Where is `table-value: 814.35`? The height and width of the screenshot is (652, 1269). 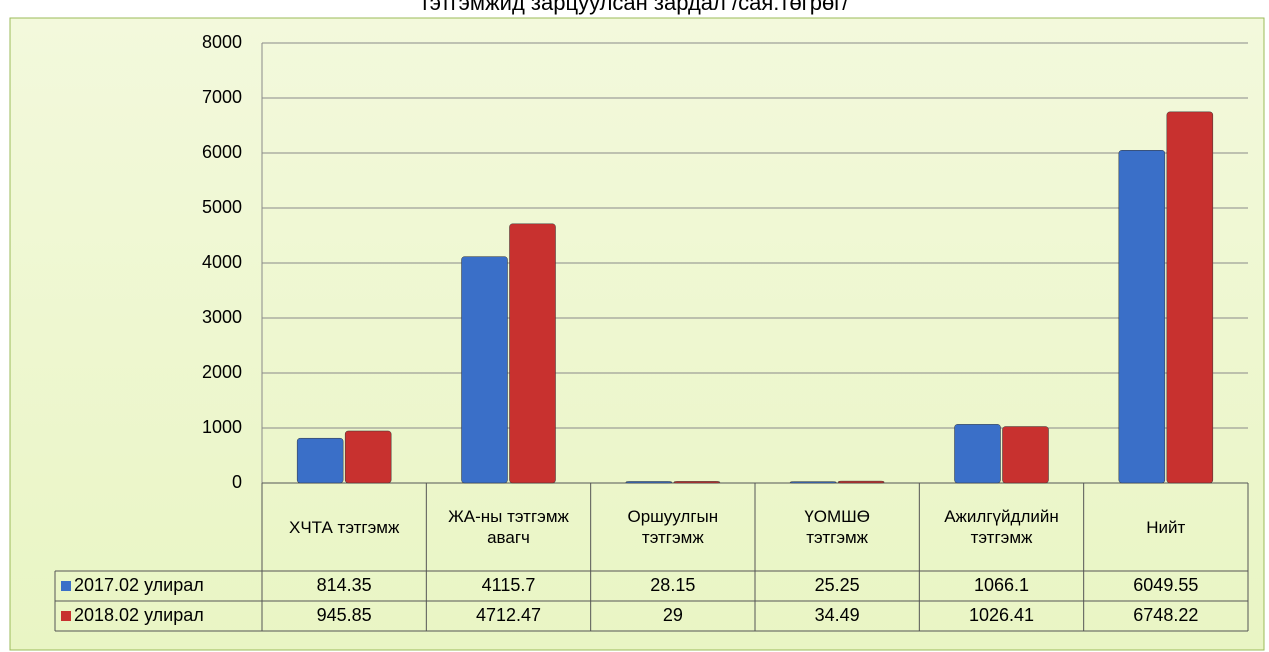 table-value: 814.35 is located at coordinates (344, 585).